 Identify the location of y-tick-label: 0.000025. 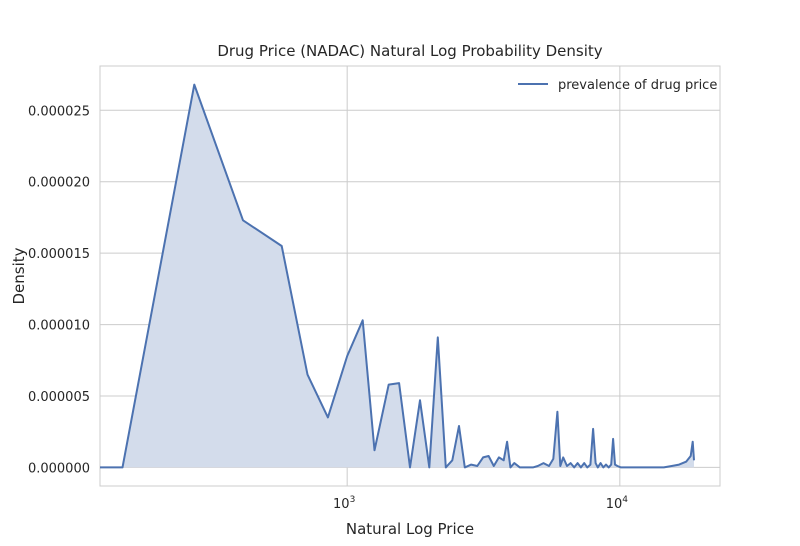
(59, 111).